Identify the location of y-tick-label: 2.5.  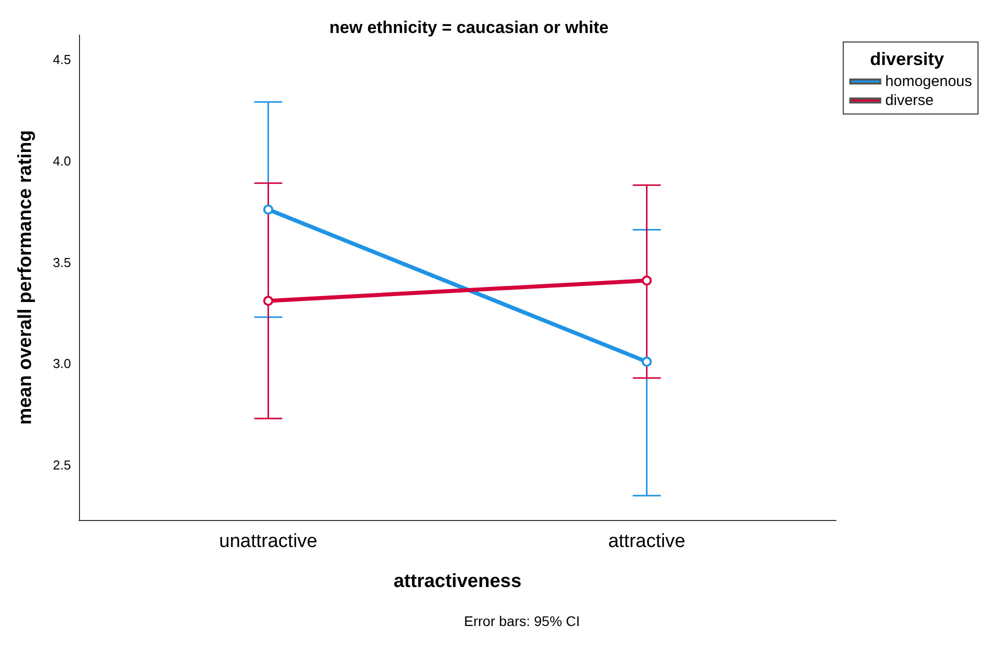
(61, 465).